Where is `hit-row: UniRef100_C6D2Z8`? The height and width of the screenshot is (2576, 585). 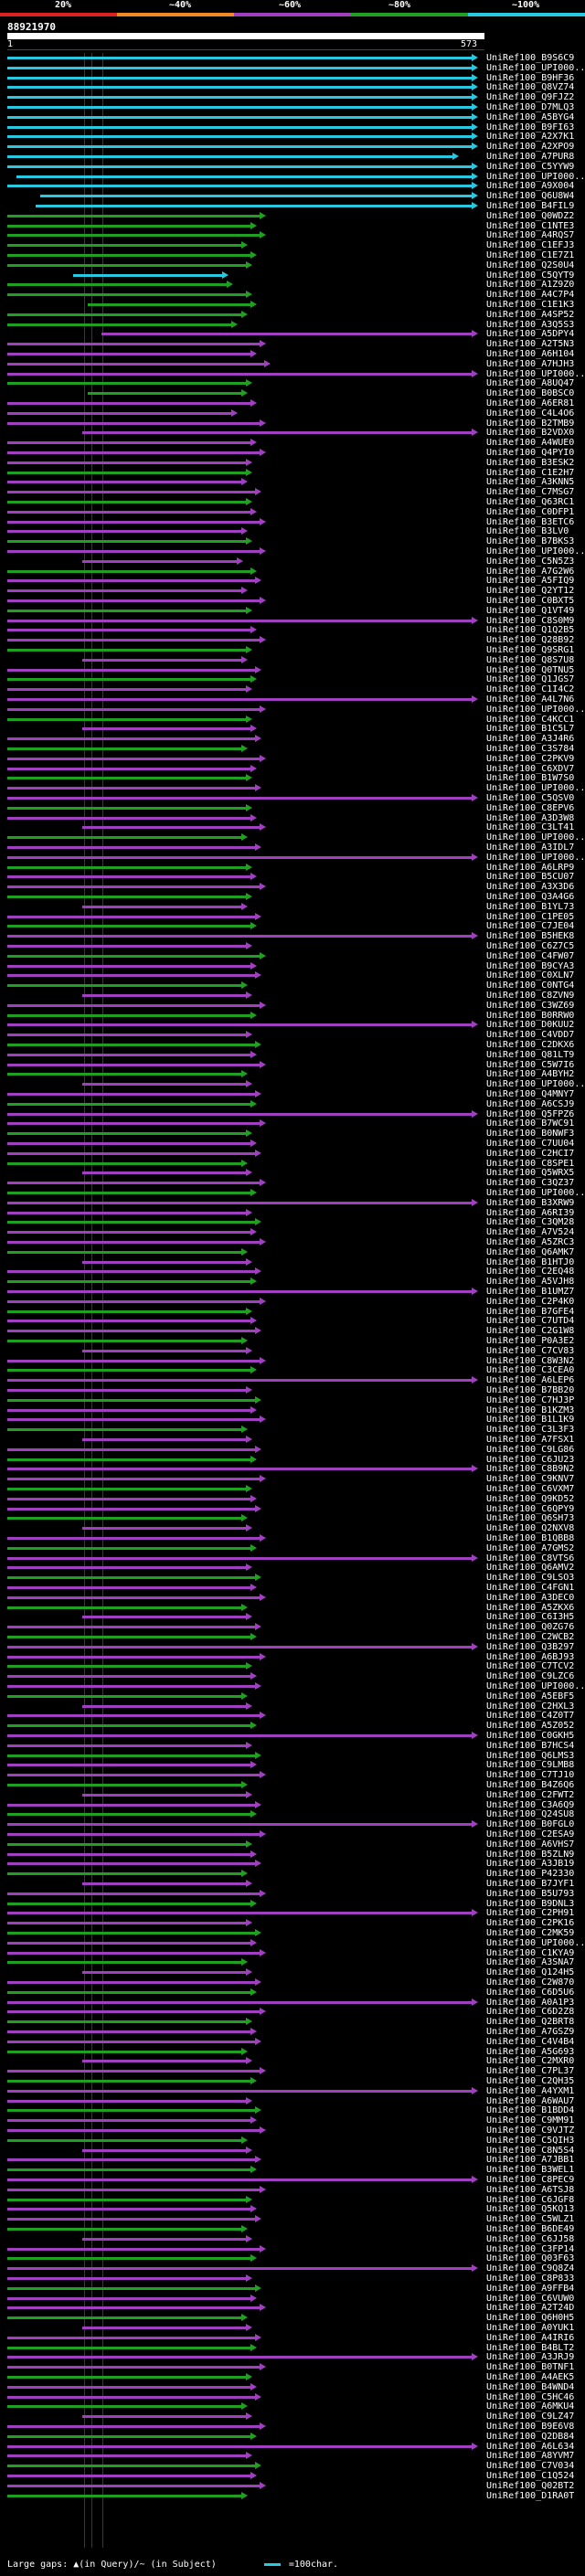 hit-row: UniRef100_C6D2Z8 is located at coordinates (293, 2012).